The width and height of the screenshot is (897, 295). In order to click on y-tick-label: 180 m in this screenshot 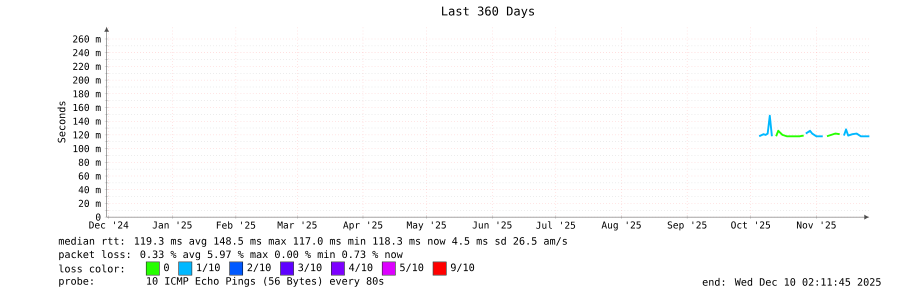, I will do `click(87, 94)`.